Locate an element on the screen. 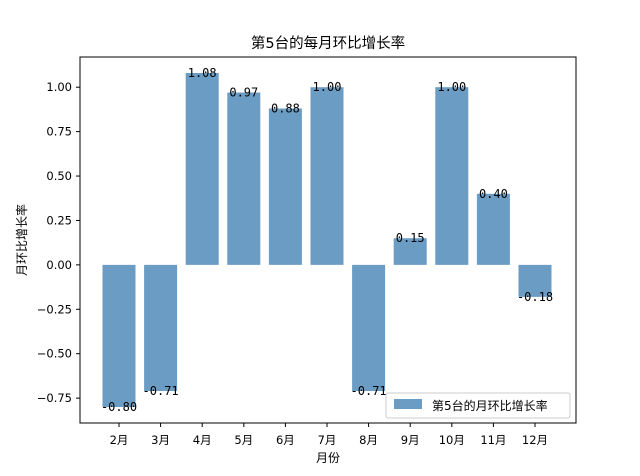  y-axis: −0.75 −0.50 −0.25 0.00 0.25 0.50 0.75 1.00 is located at coordinates (58, 242).